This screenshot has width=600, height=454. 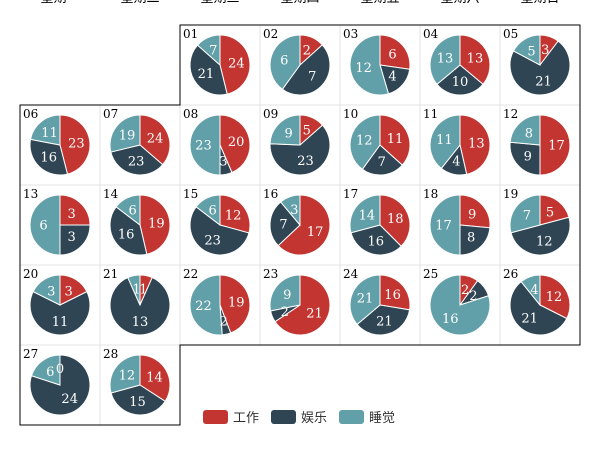 What do you see at coordinates (299, 418) in the screenshot?
I see `legend-item: 娱乐` at bounding box center [299, 418].